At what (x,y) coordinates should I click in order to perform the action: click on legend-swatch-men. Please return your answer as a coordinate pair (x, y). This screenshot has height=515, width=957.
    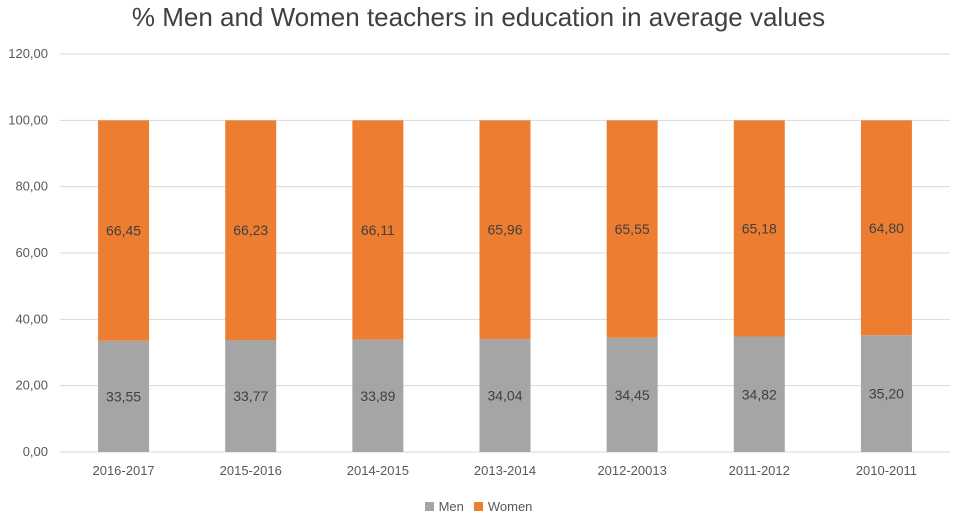
    Looking at the image, I should click on (429, 506).